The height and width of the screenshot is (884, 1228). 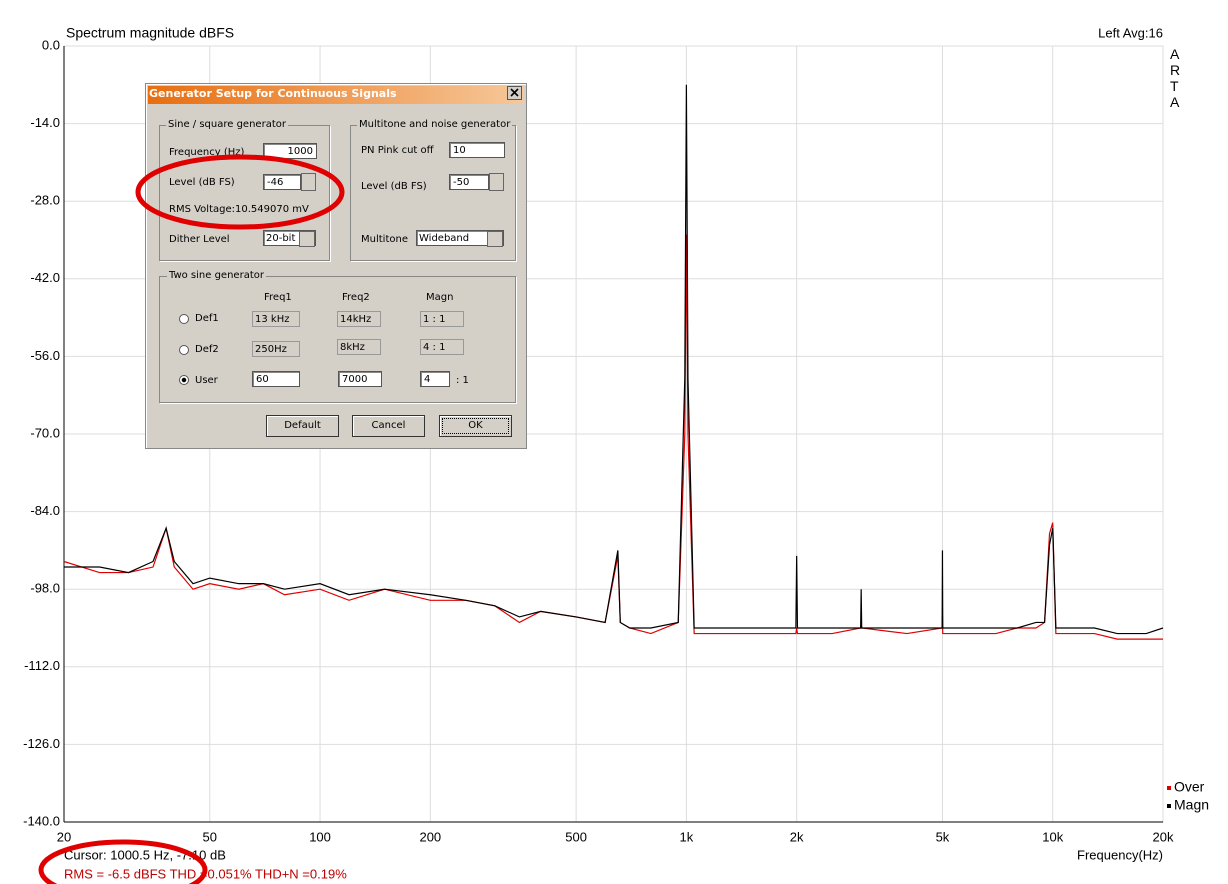 I want to click on multitone-select: Wideband, so click(x=460, y=238).